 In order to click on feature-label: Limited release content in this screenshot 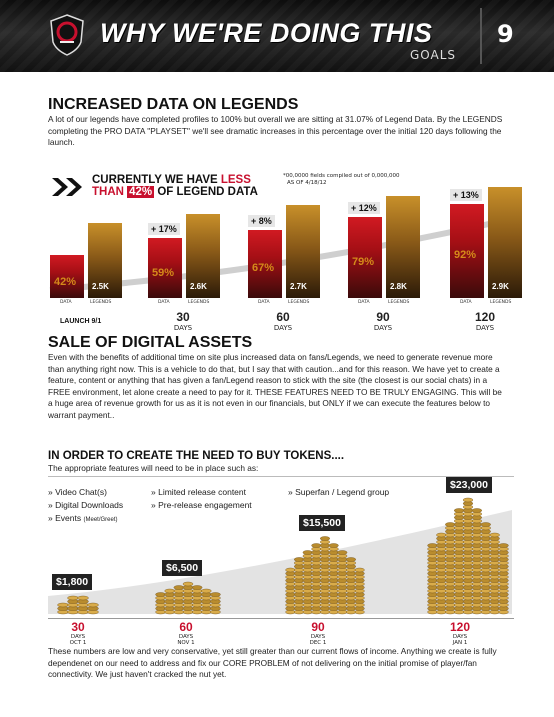, I will do `click(202, 492)`.